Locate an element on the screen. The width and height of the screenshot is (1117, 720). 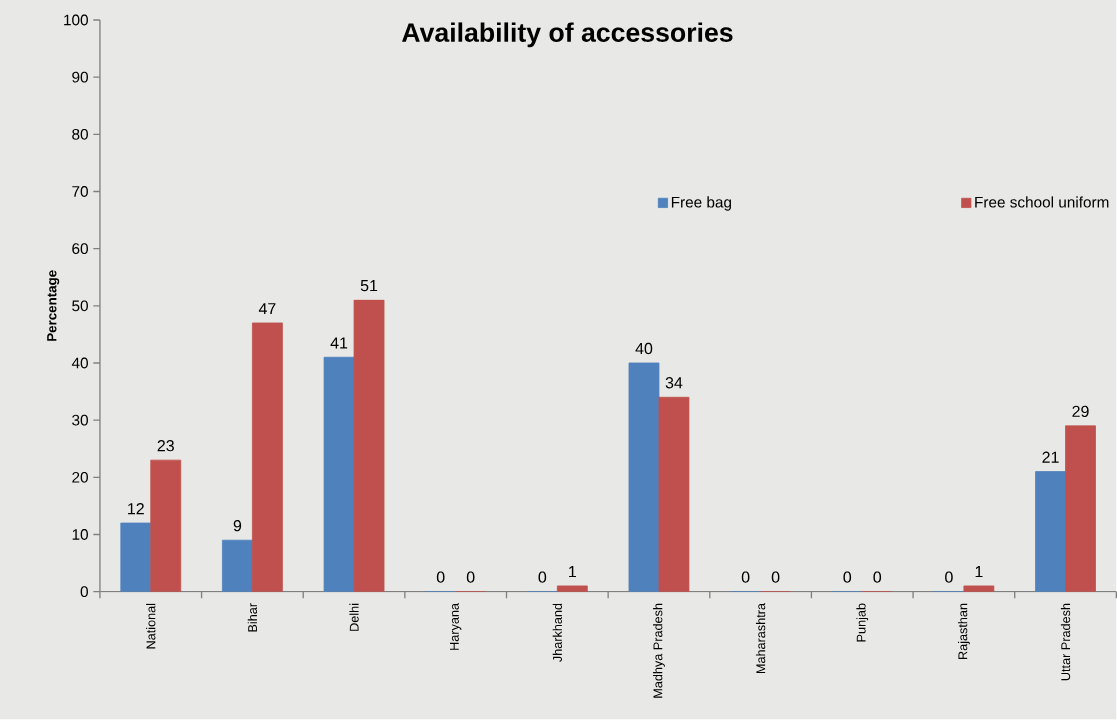
x-tick-label: Maharashtra is located at coordinates (760, 638).